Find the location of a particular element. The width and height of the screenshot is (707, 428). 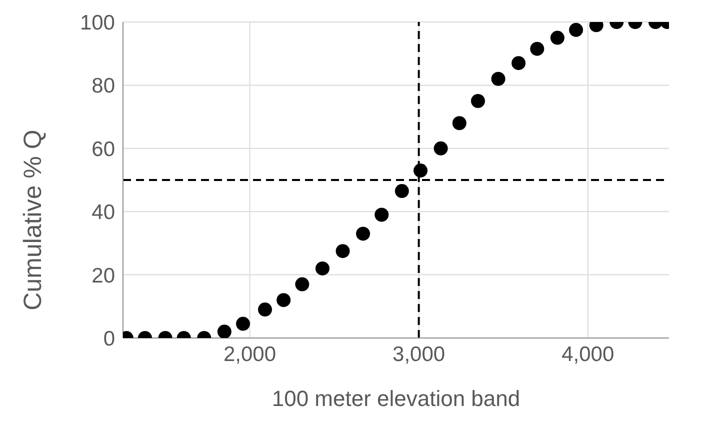

y-tick-label: 20 is located at coordinates (103, 276).